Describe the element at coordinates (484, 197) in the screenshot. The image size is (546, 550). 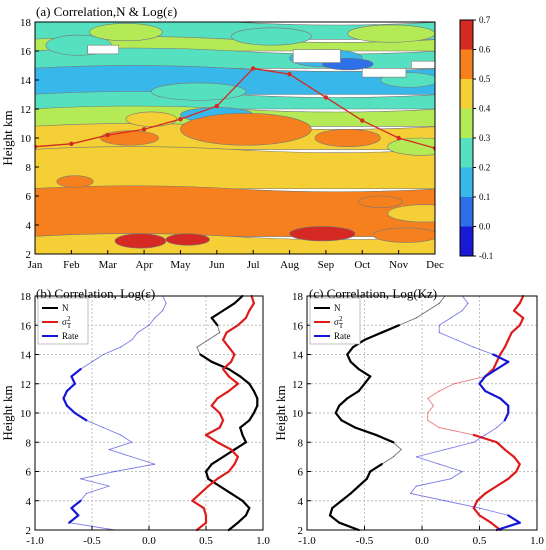
I see `colorbar-tick-label: 0.1` at that location.